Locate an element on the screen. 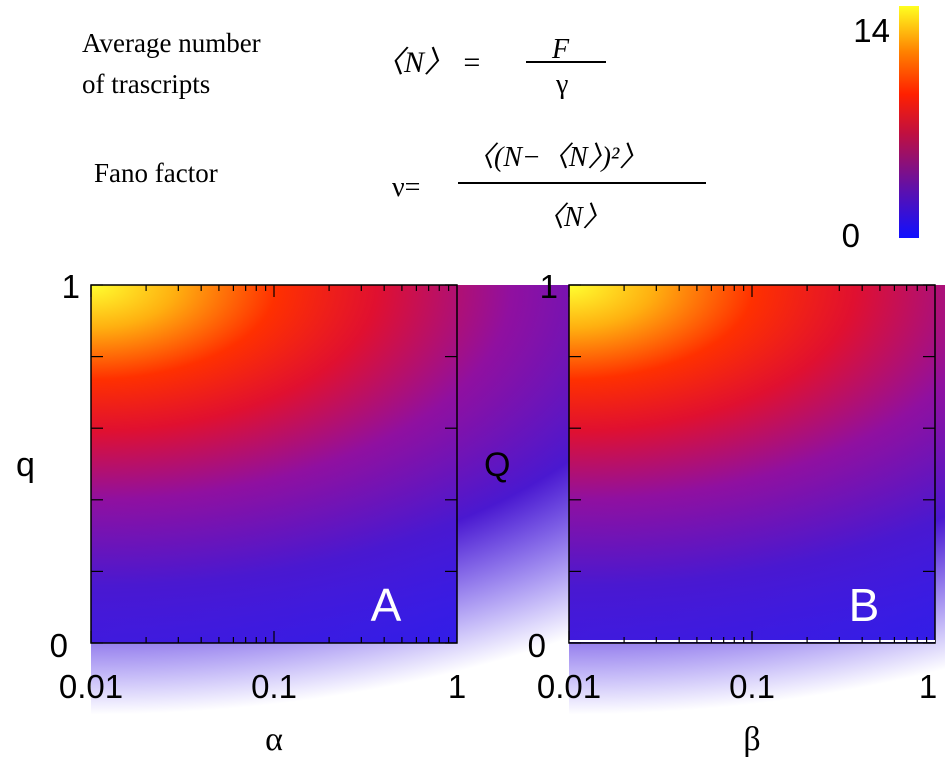 This screenshot has width=945, height=762. panel-b-xtick-0: 0.01 is located at coordinates (569, 686).